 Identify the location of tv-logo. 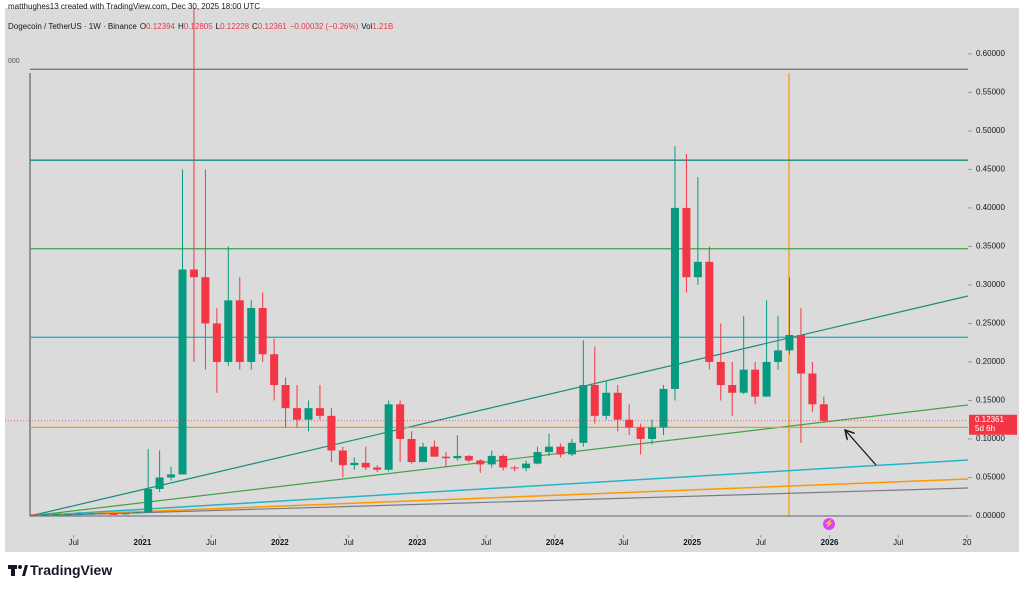
(18, 570).